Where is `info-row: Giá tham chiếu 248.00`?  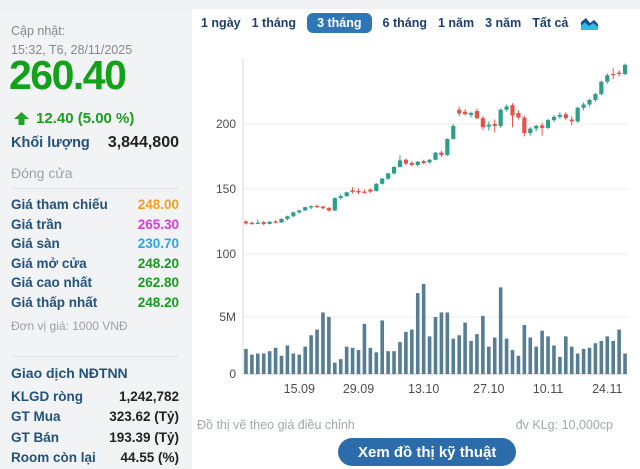 info-row: Giá tham chiếu 248.00 is located at coordinates (95, 205).